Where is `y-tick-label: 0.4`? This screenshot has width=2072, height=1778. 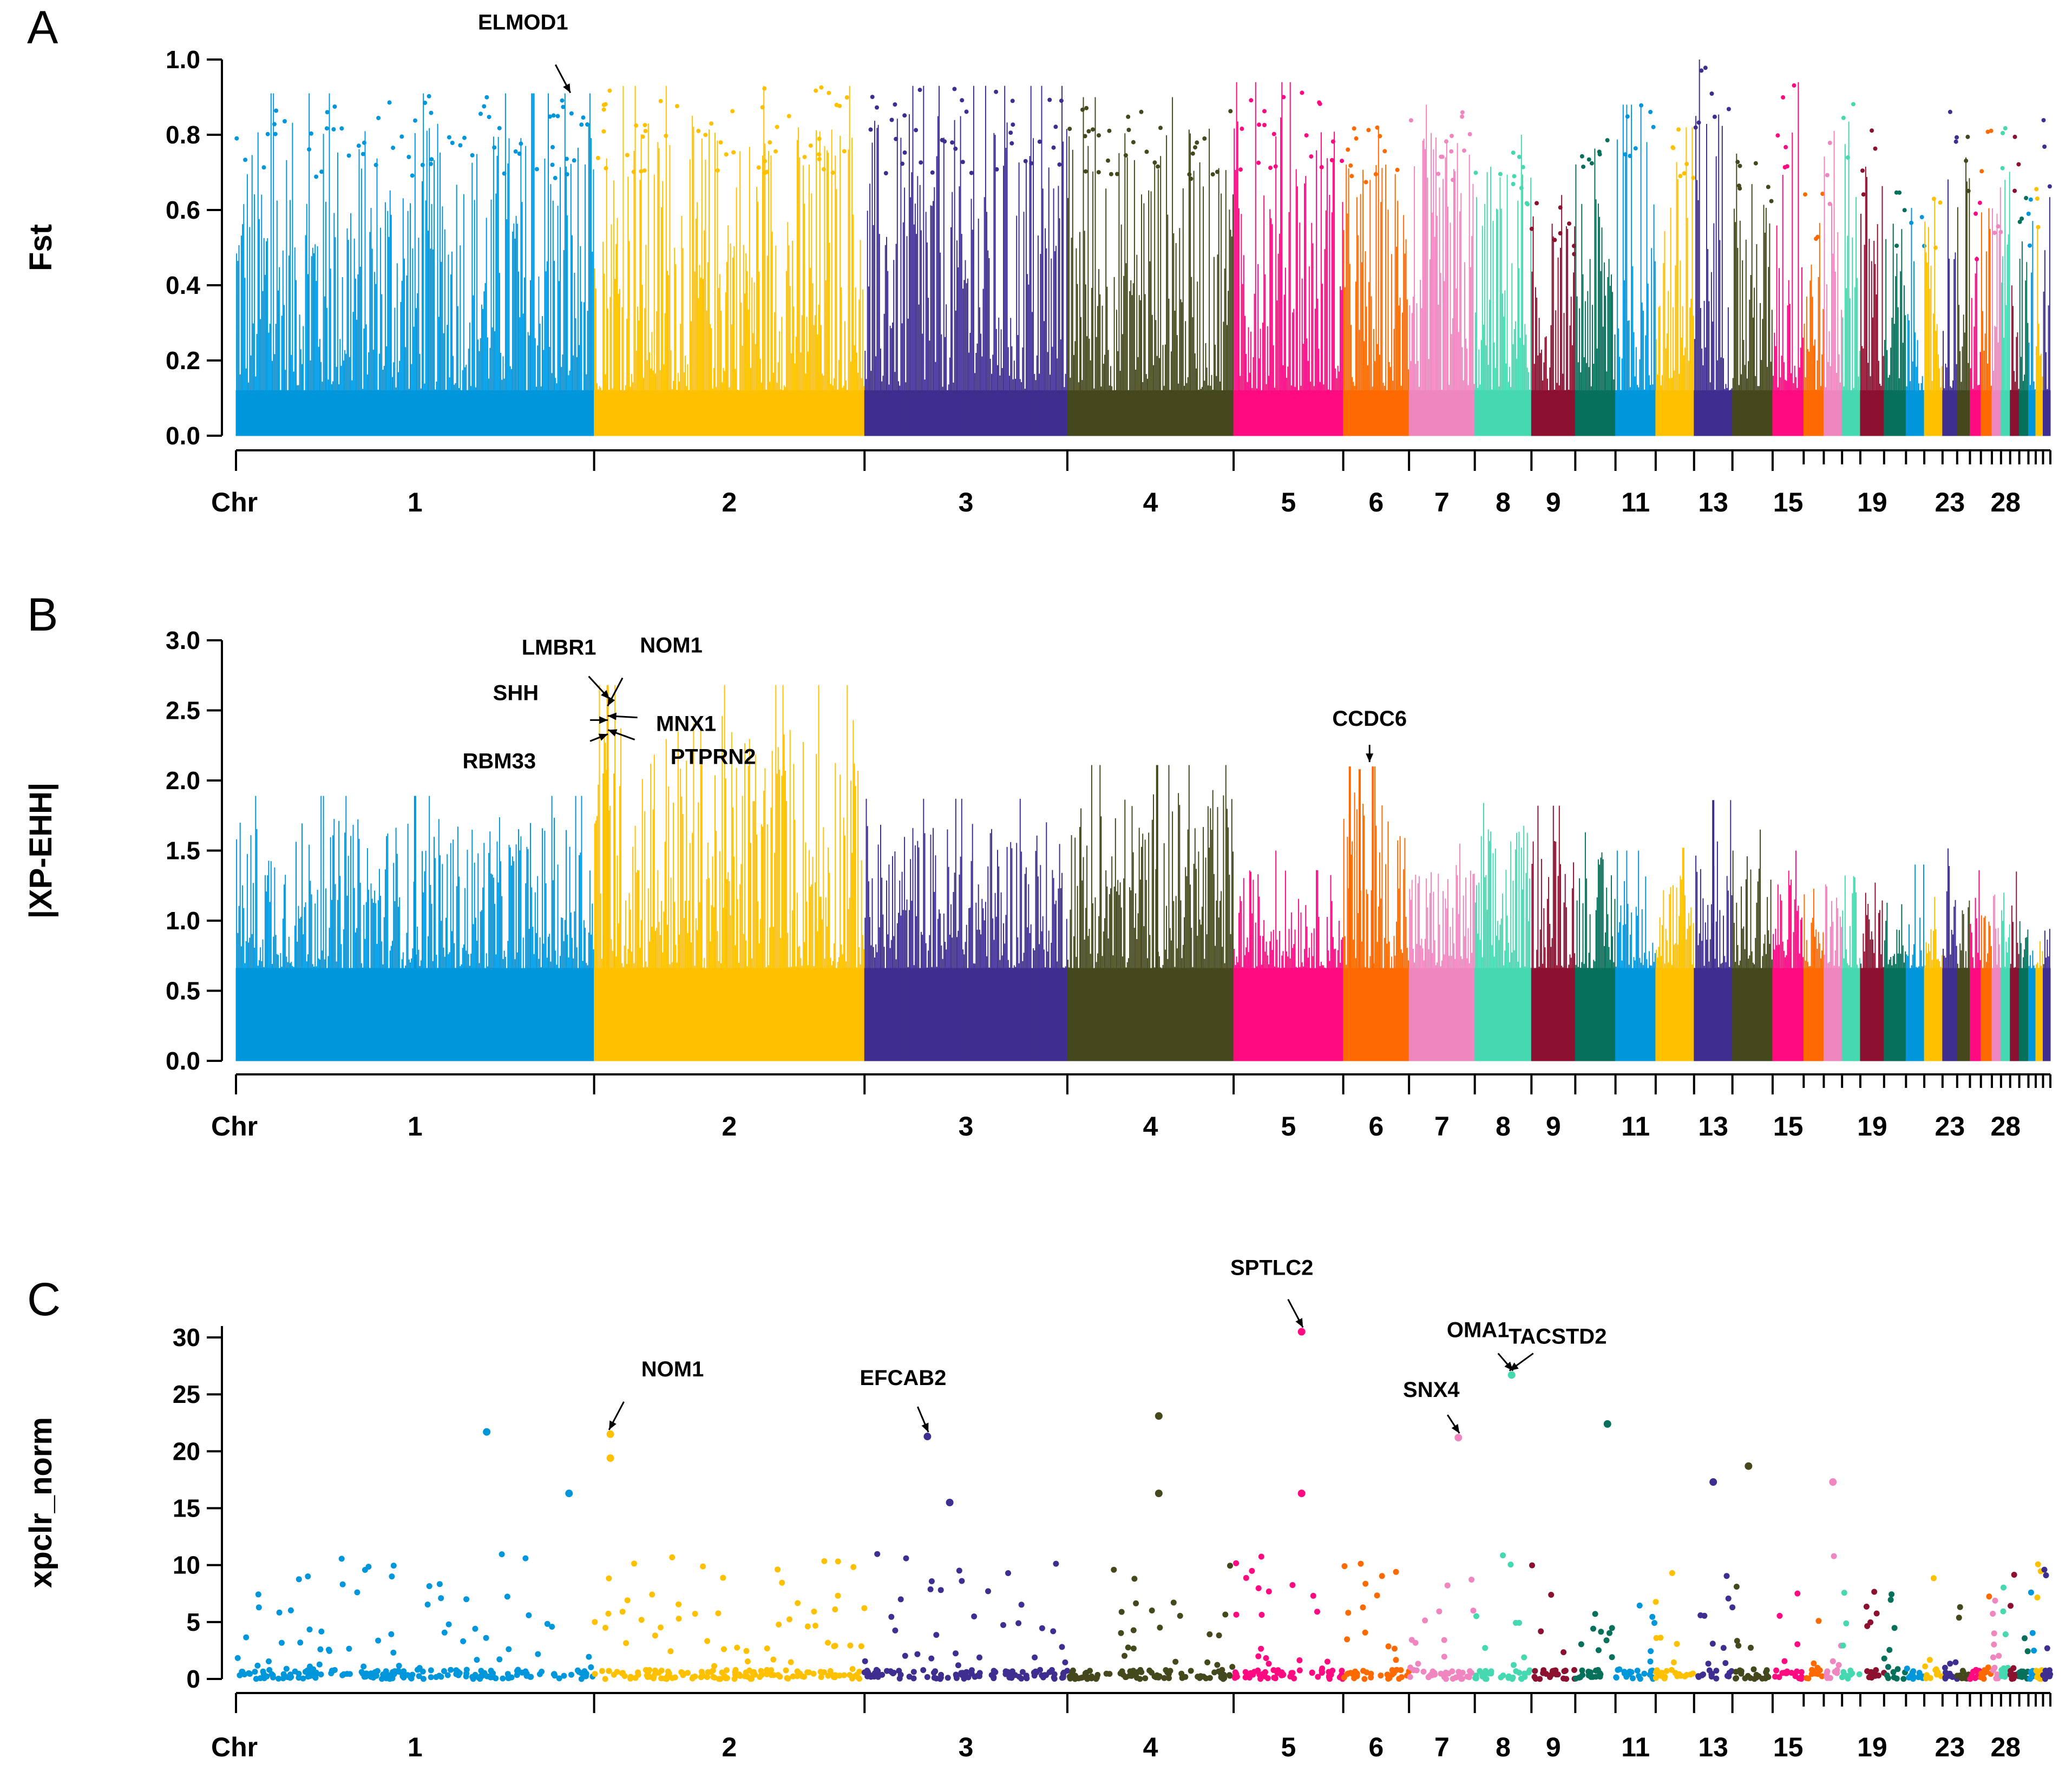
y-tick-label: 0.4 is located at coordinates (183, 285).